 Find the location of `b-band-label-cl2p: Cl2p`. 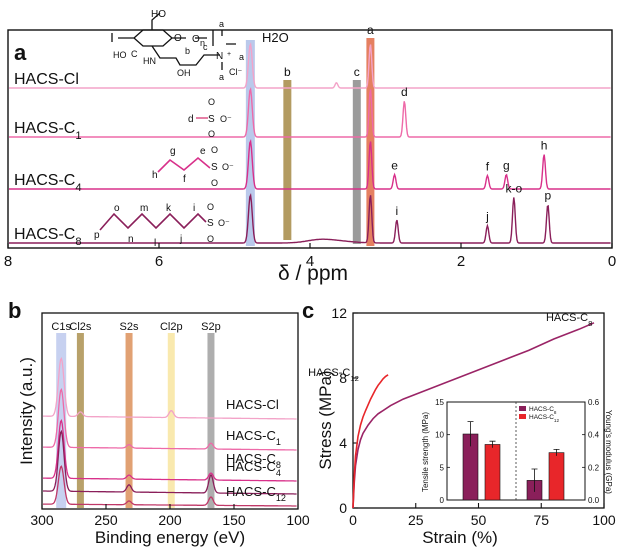

b-band-label-cl2p: Cl2p is located at coordinates (171, 327).